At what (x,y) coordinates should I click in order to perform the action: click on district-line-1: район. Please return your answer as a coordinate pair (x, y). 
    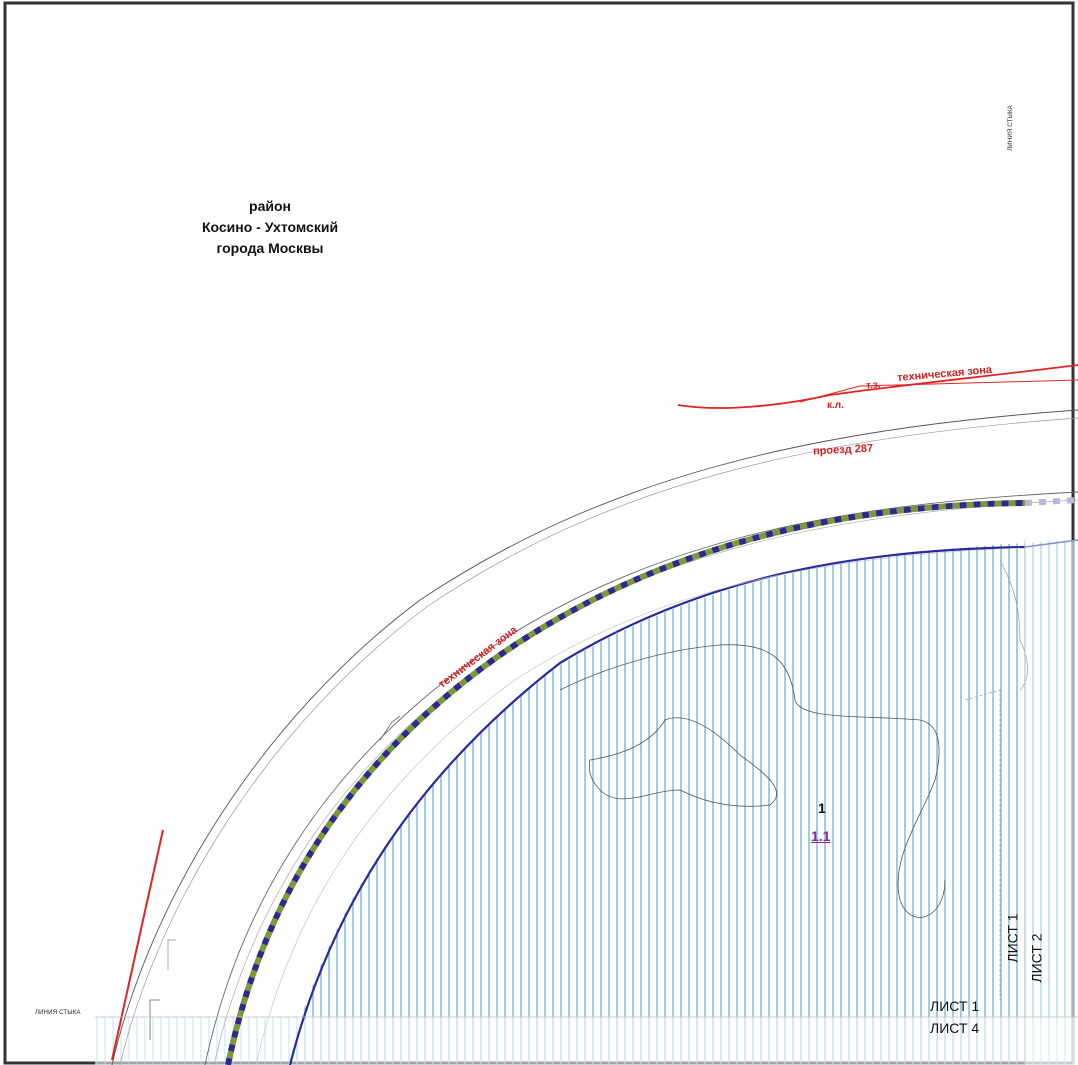
    Looking at the image, I should click on (270, 206).